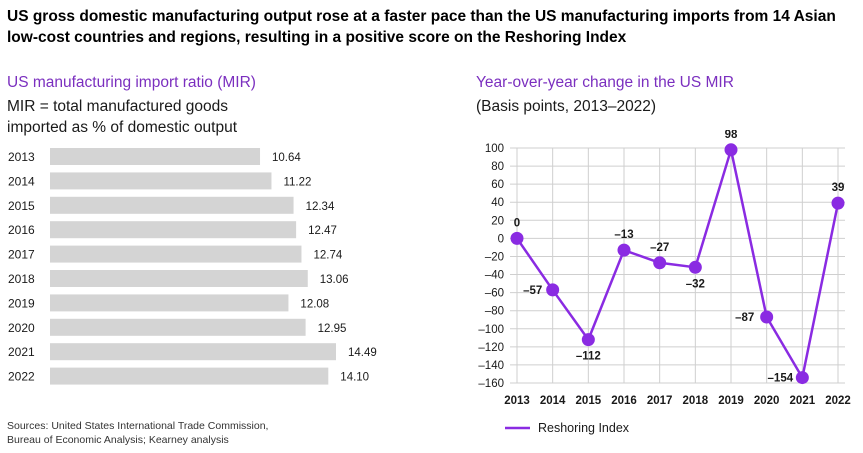 The height and width of the screenshot is (453, 863). I want to click on y-tick-label: –120, so click(491, 348).